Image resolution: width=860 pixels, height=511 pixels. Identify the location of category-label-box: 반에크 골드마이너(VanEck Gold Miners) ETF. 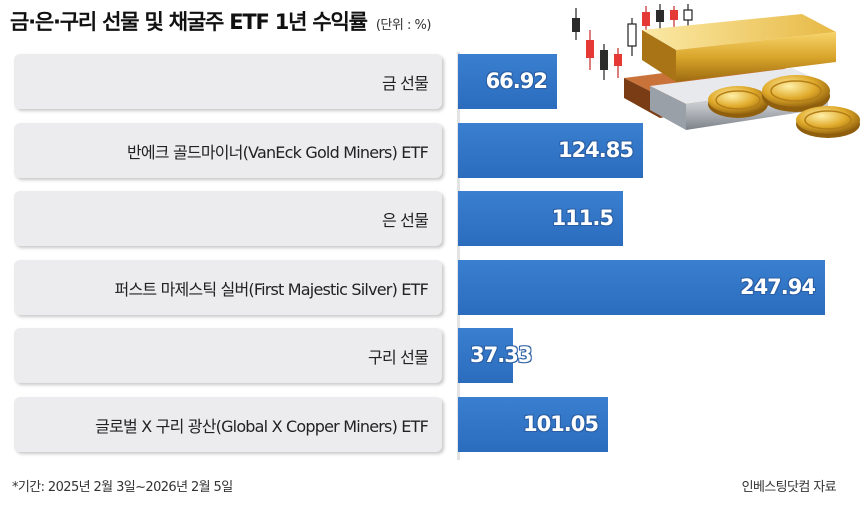
(228, 150).